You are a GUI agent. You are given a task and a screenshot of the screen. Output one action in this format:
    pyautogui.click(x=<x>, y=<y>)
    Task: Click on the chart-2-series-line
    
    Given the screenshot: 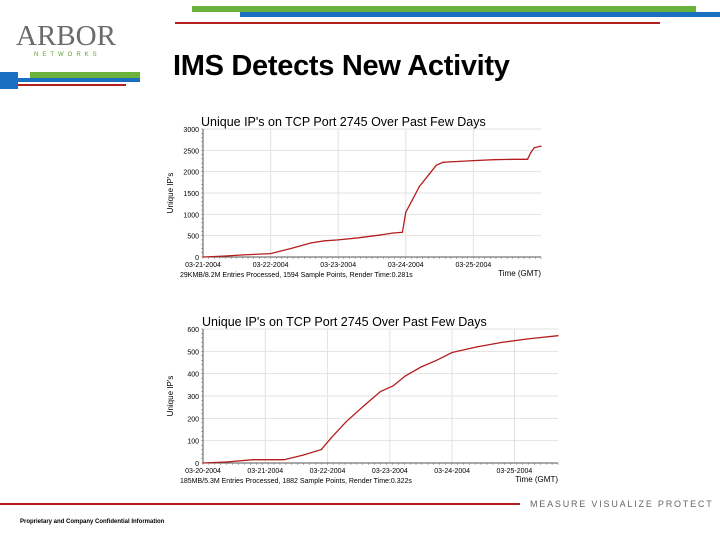 What is the action you would take?
    pyautogui.click(x=380, y=399)
    